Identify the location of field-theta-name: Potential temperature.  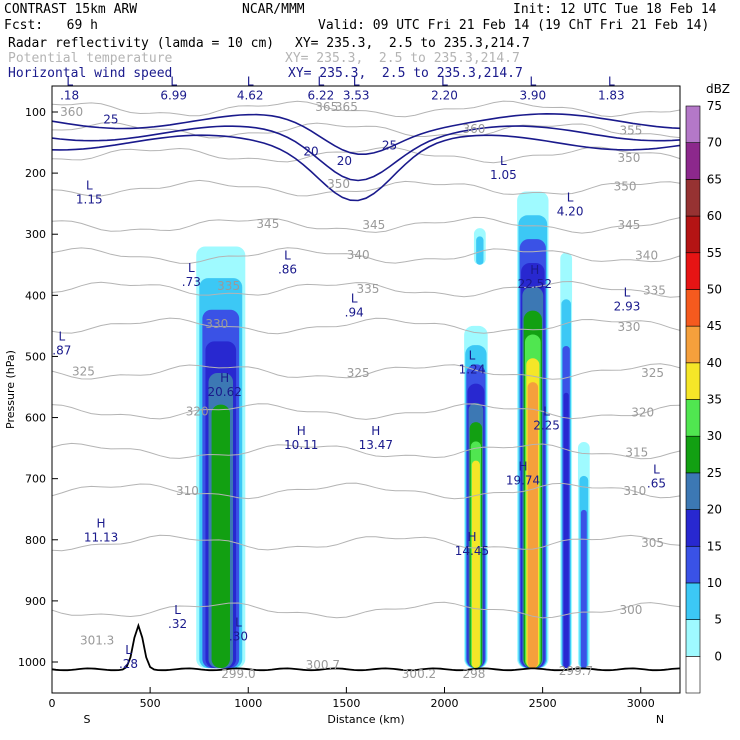
(90, 58).